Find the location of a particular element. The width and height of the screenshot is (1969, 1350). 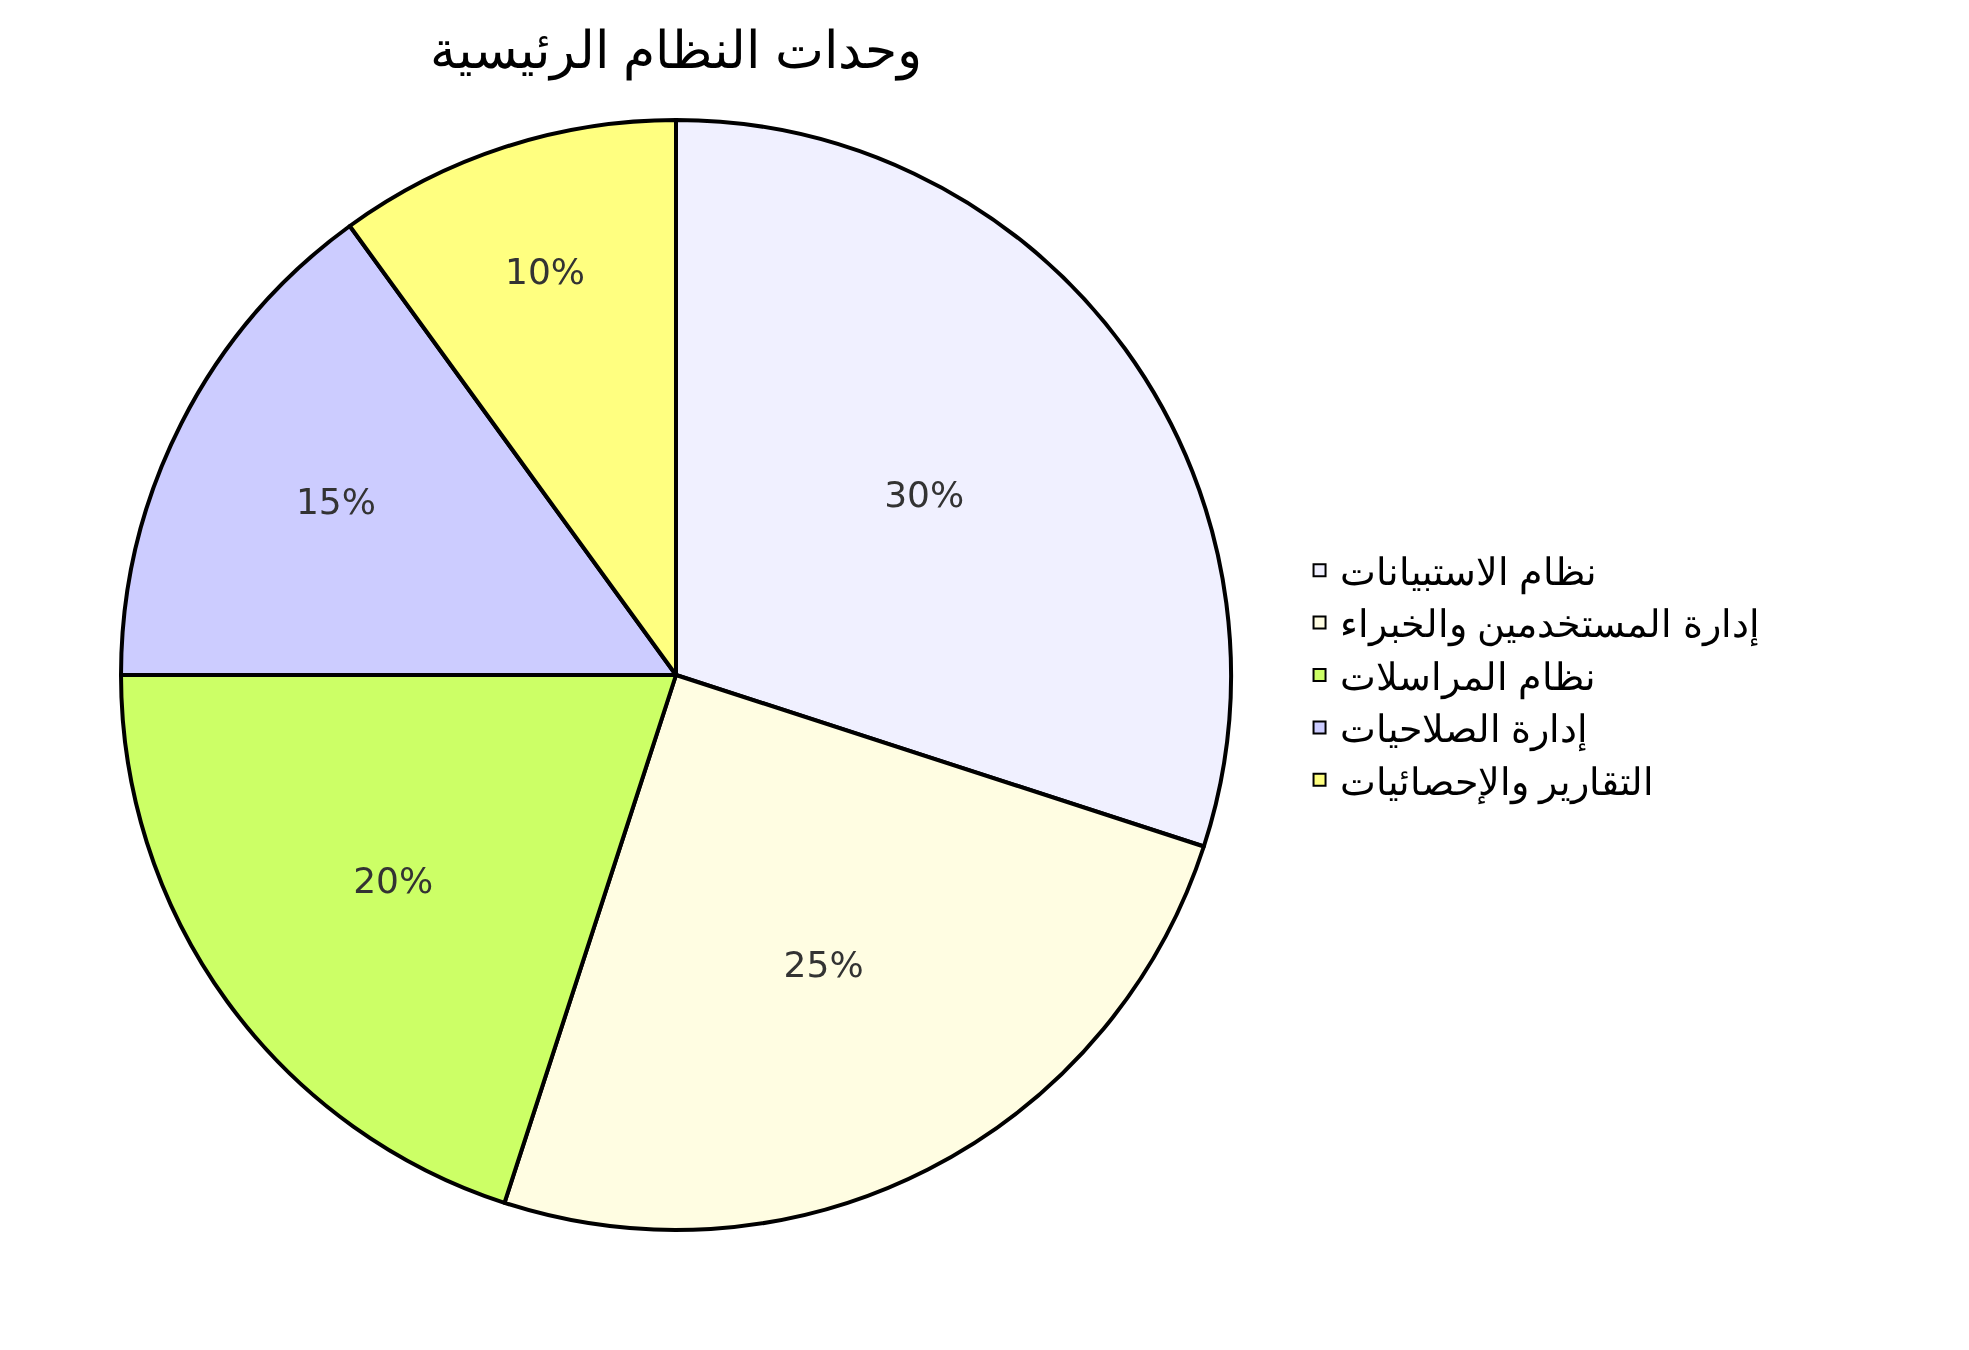

data-label: 20% is located at coordinates (393, 880).